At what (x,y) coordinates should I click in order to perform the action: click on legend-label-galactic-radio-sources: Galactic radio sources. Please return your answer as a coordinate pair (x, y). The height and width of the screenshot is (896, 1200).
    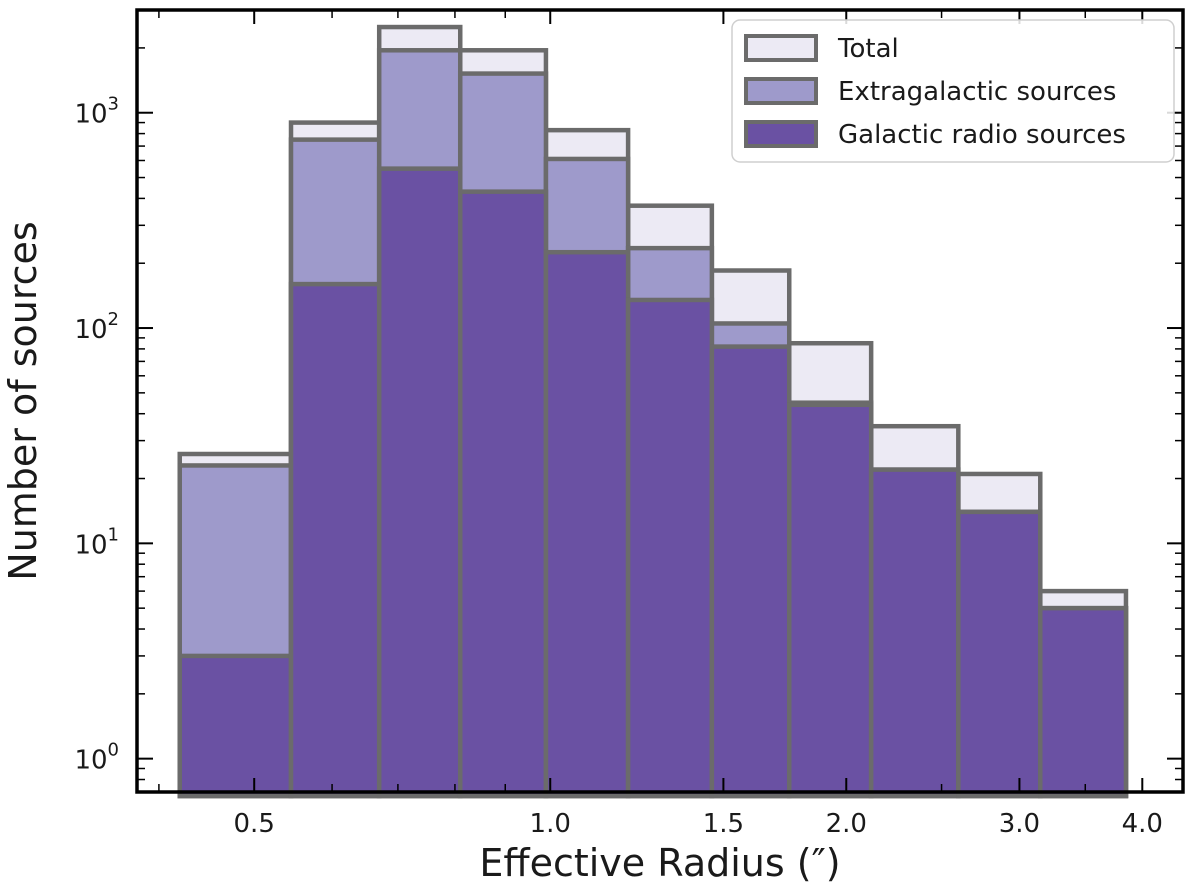
    Looking at the image, I should click on (982, 135).